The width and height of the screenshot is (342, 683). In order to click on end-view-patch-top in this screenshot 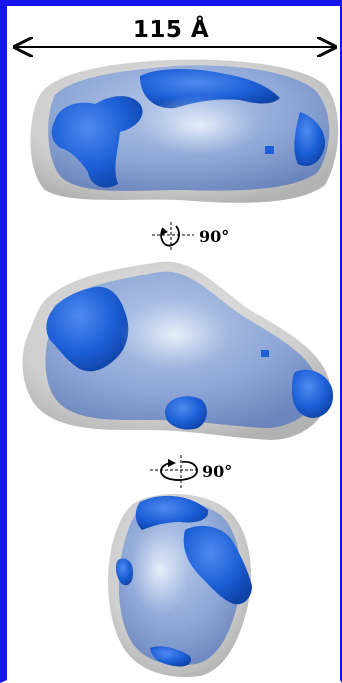, I will do `click(172, 512)`.